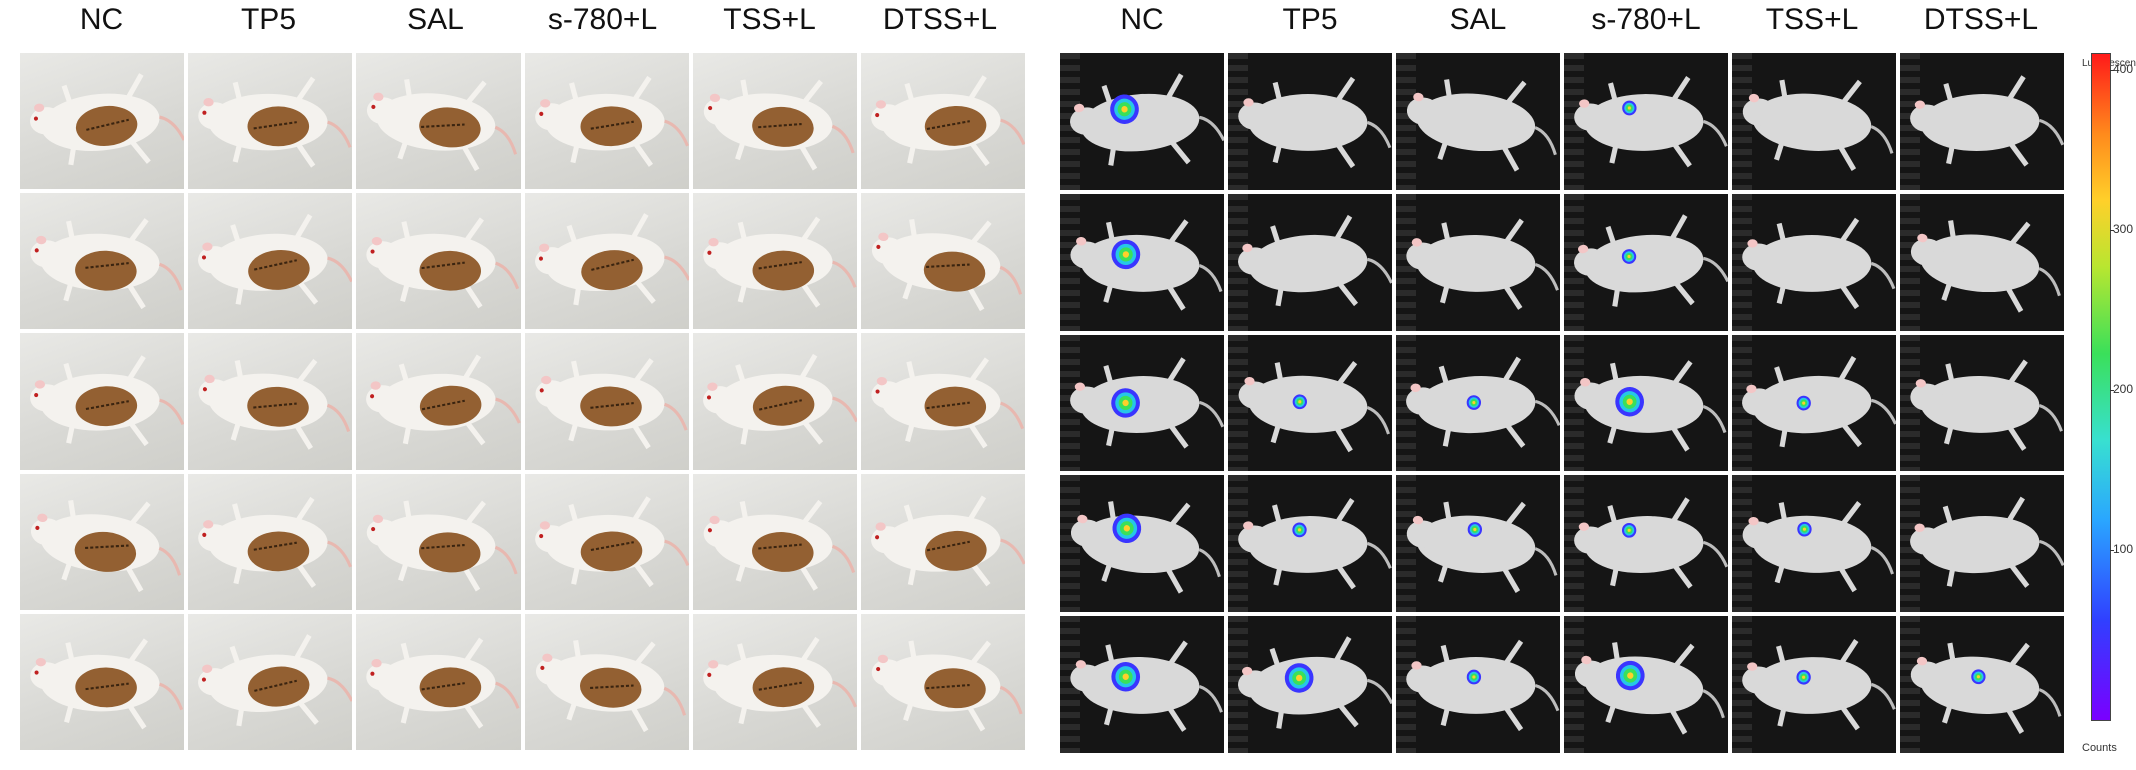 The width and height of the screenshot is (2136, 770). I want to click on photo-col-header-sal: SAL, so click(435, 19).